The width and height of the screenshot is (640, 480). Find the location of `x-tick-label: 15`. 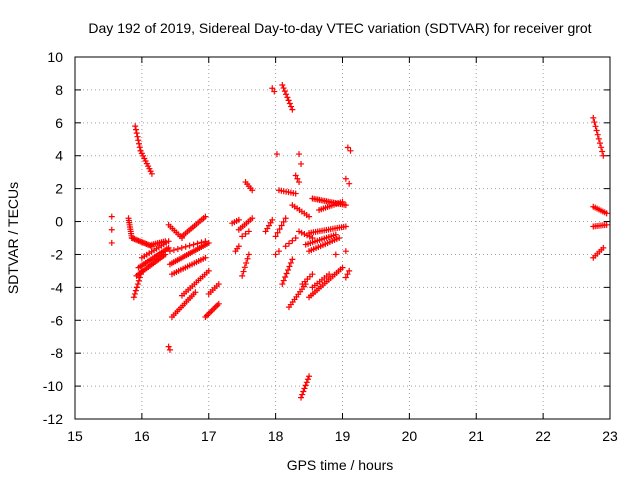

x-tick-label: 15 is located at coordinates (75, 436).